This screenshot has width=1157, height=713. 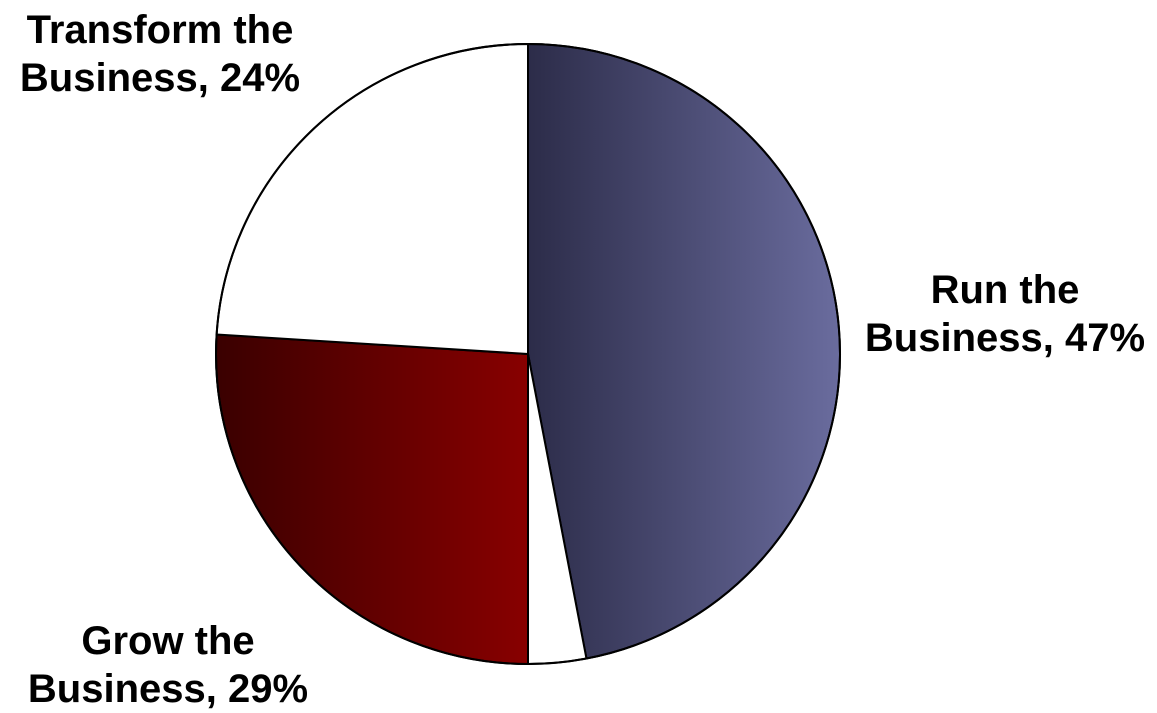 I want to click on label-run-line2: Business, 47%, so click(x=1005, y=338).